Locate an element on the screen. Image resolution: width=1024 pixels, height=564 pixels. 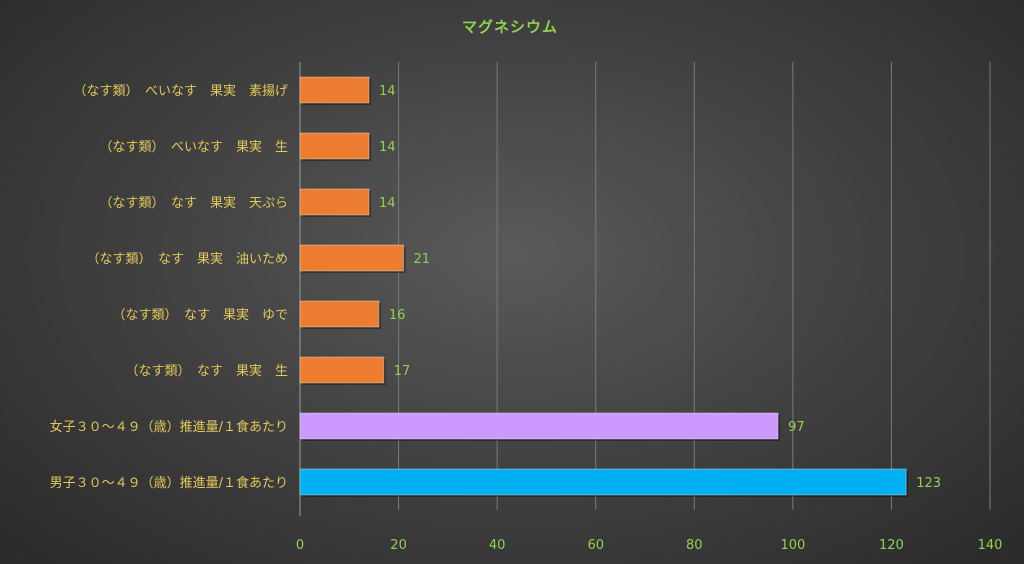
category-label: 女子３０～４９（歳）推進量/１食あたり is located at coordinates (169, 427).